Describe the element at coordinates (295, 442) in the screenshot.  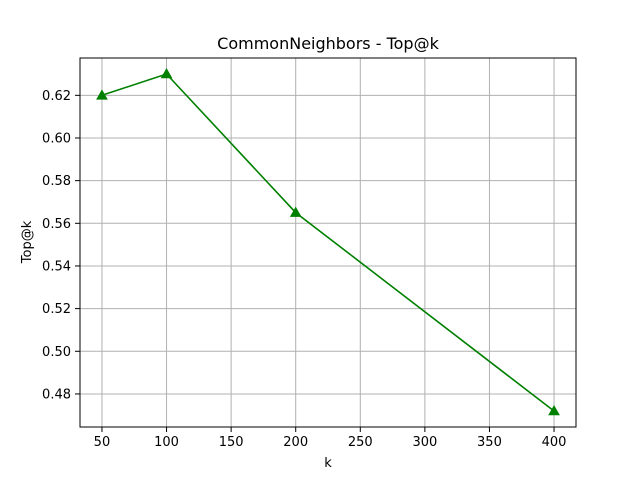
I see `x-tick-label: 200` at that location.